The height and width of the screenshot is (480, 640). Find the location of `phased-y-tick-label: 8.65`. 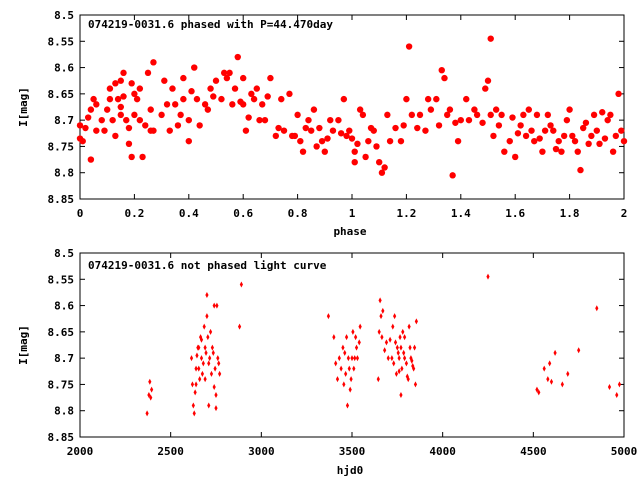

phased-y-tick-label: 8.65 is located at coordinates (61, 94).